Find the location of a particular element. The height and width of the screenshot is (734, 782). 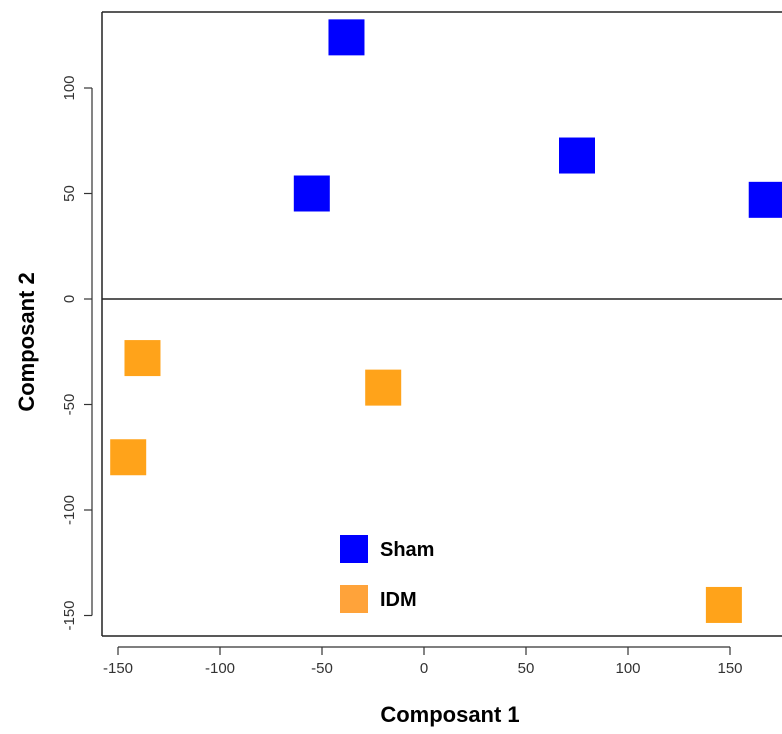

y-axis: -150 -100 -50 0 50 100 is located at coordinates (77, 353).